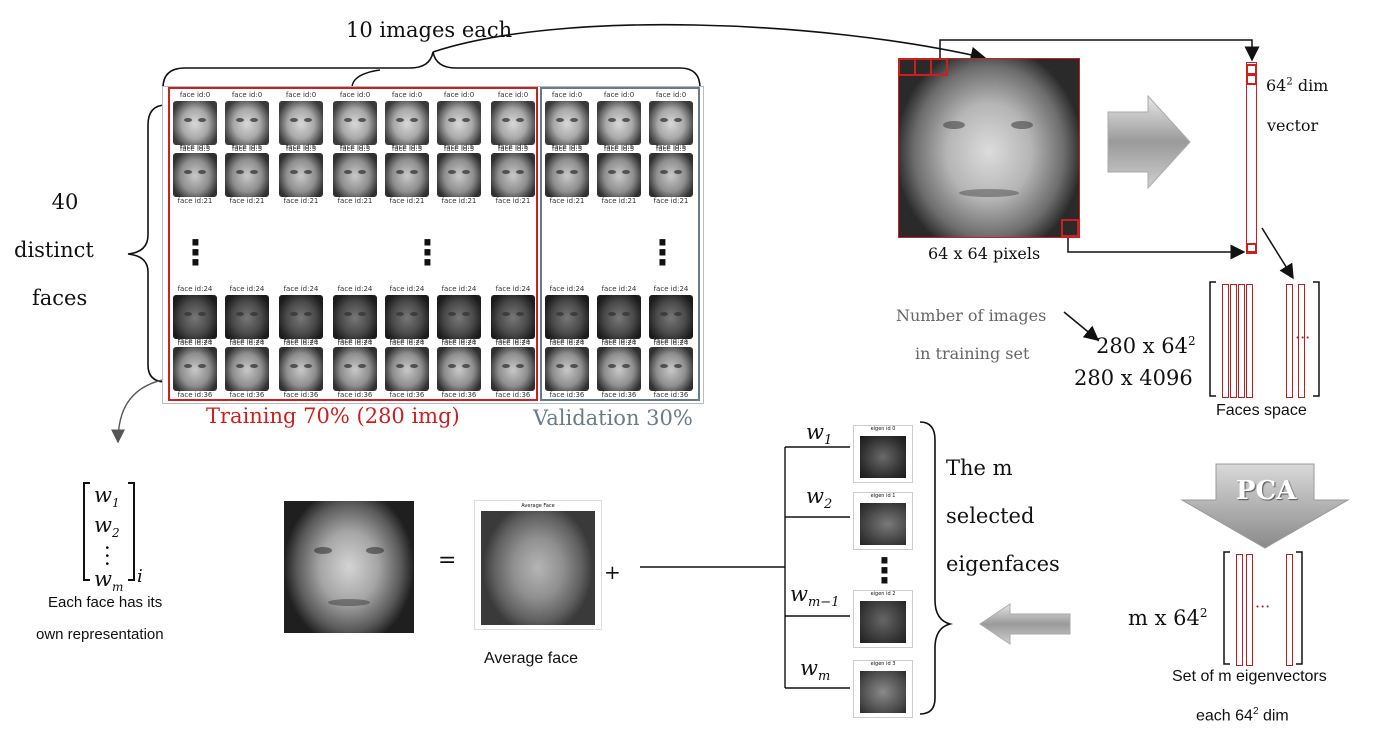 This screenshot has height=741, width=1400. Describe the element at coordinates (971, 315) in the screenshot. I see `num-images-line1: Number of images` at that location.